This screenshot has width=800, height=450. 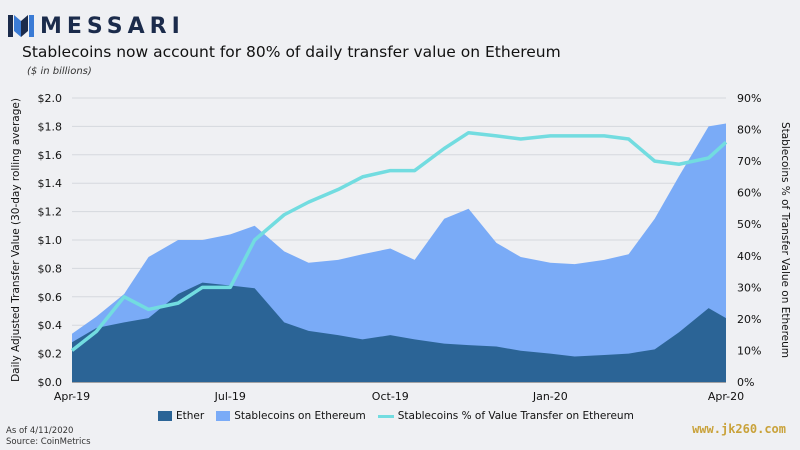 What do you see at coordinates (390, 396) in the screenshot?
I see `x-tick-label: Oct-19` at bounding box center [390, 396].